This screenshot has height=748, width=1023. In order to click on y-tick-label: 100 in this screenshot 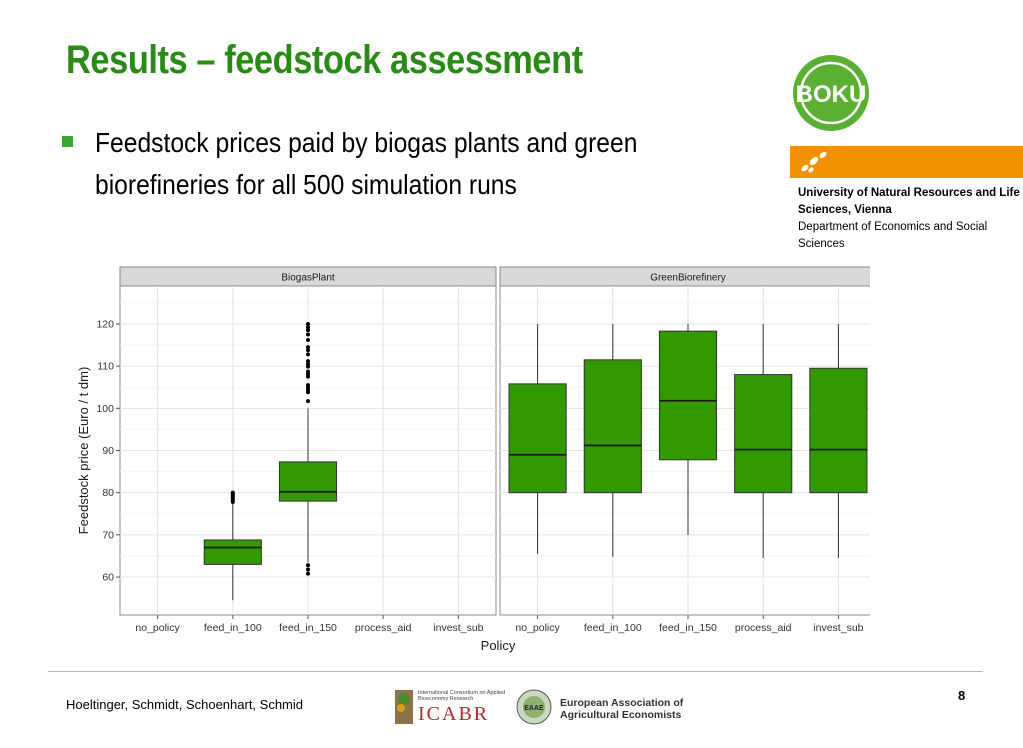, I will do `click(105, 409)`.